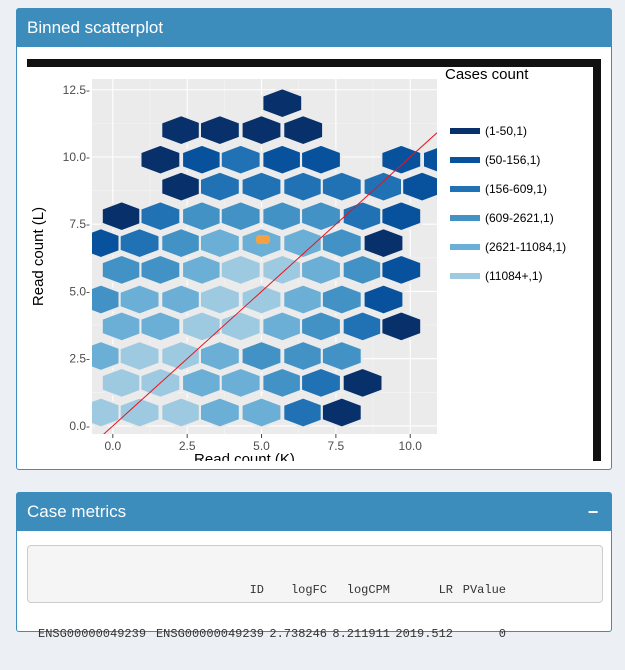 The height and width of the screenshot is (670, 625). I want to click on legend-label: (50-156,1), so click(512, 160).